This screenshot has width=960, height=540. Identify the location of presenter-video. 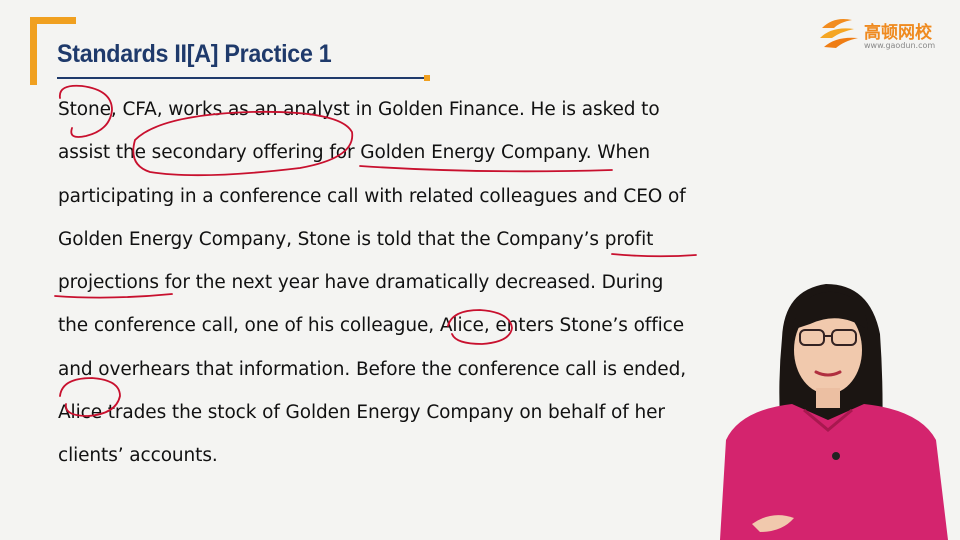
(834, 412).